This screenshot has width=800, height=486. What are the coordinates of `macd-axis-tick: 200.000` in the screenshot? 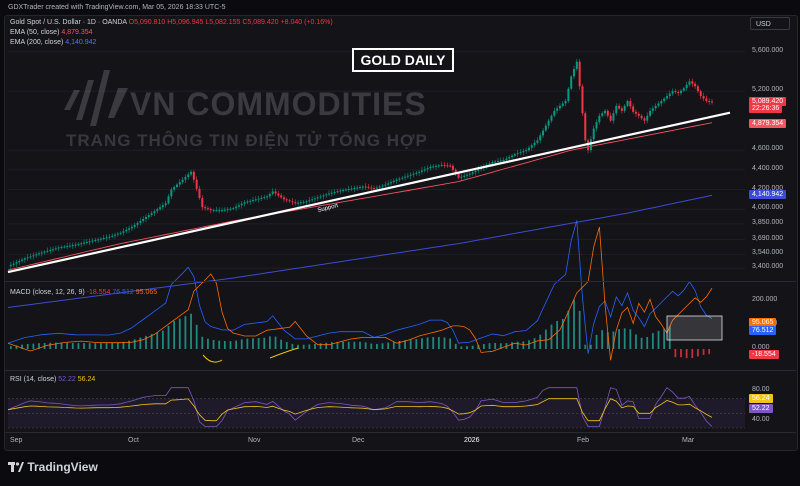 It's located at (765, 299).